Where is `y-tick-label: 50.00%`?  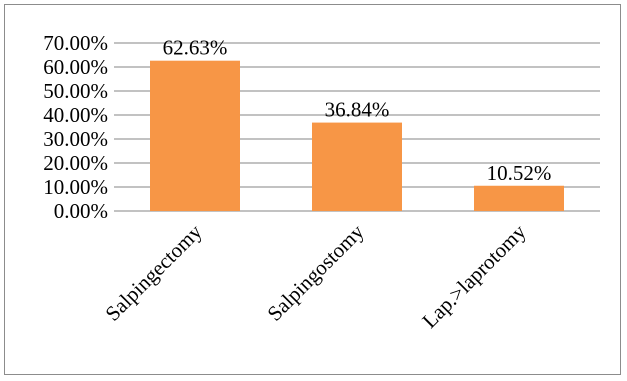
y-tick-label: 50.00% is located at coordinates (75, 91).